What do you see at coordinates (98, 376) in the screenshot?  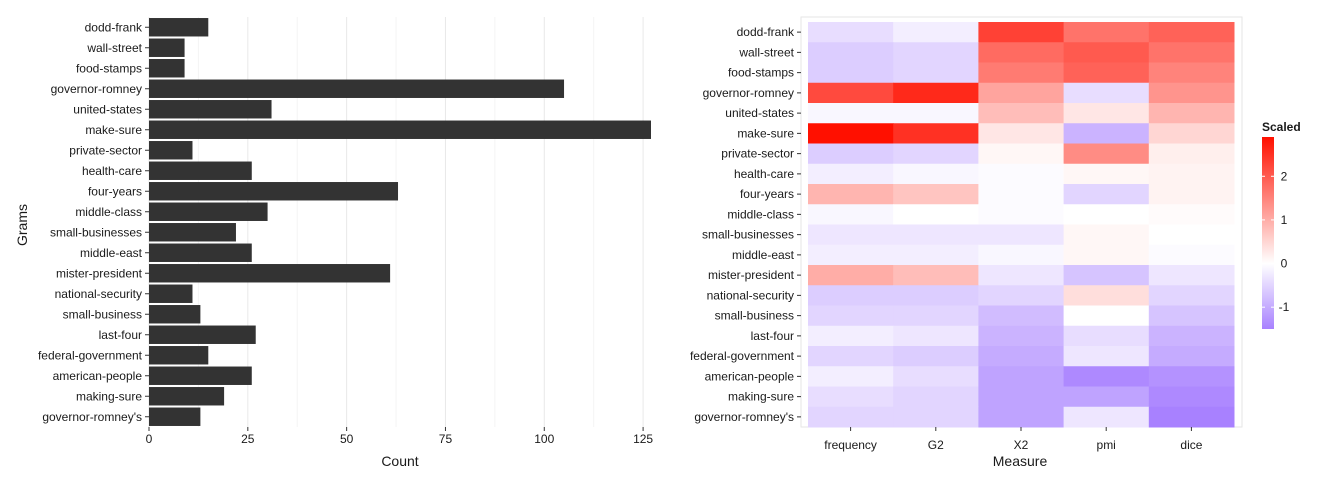 I see `bar-category-label: american-people` at bounding box center [98, 376].